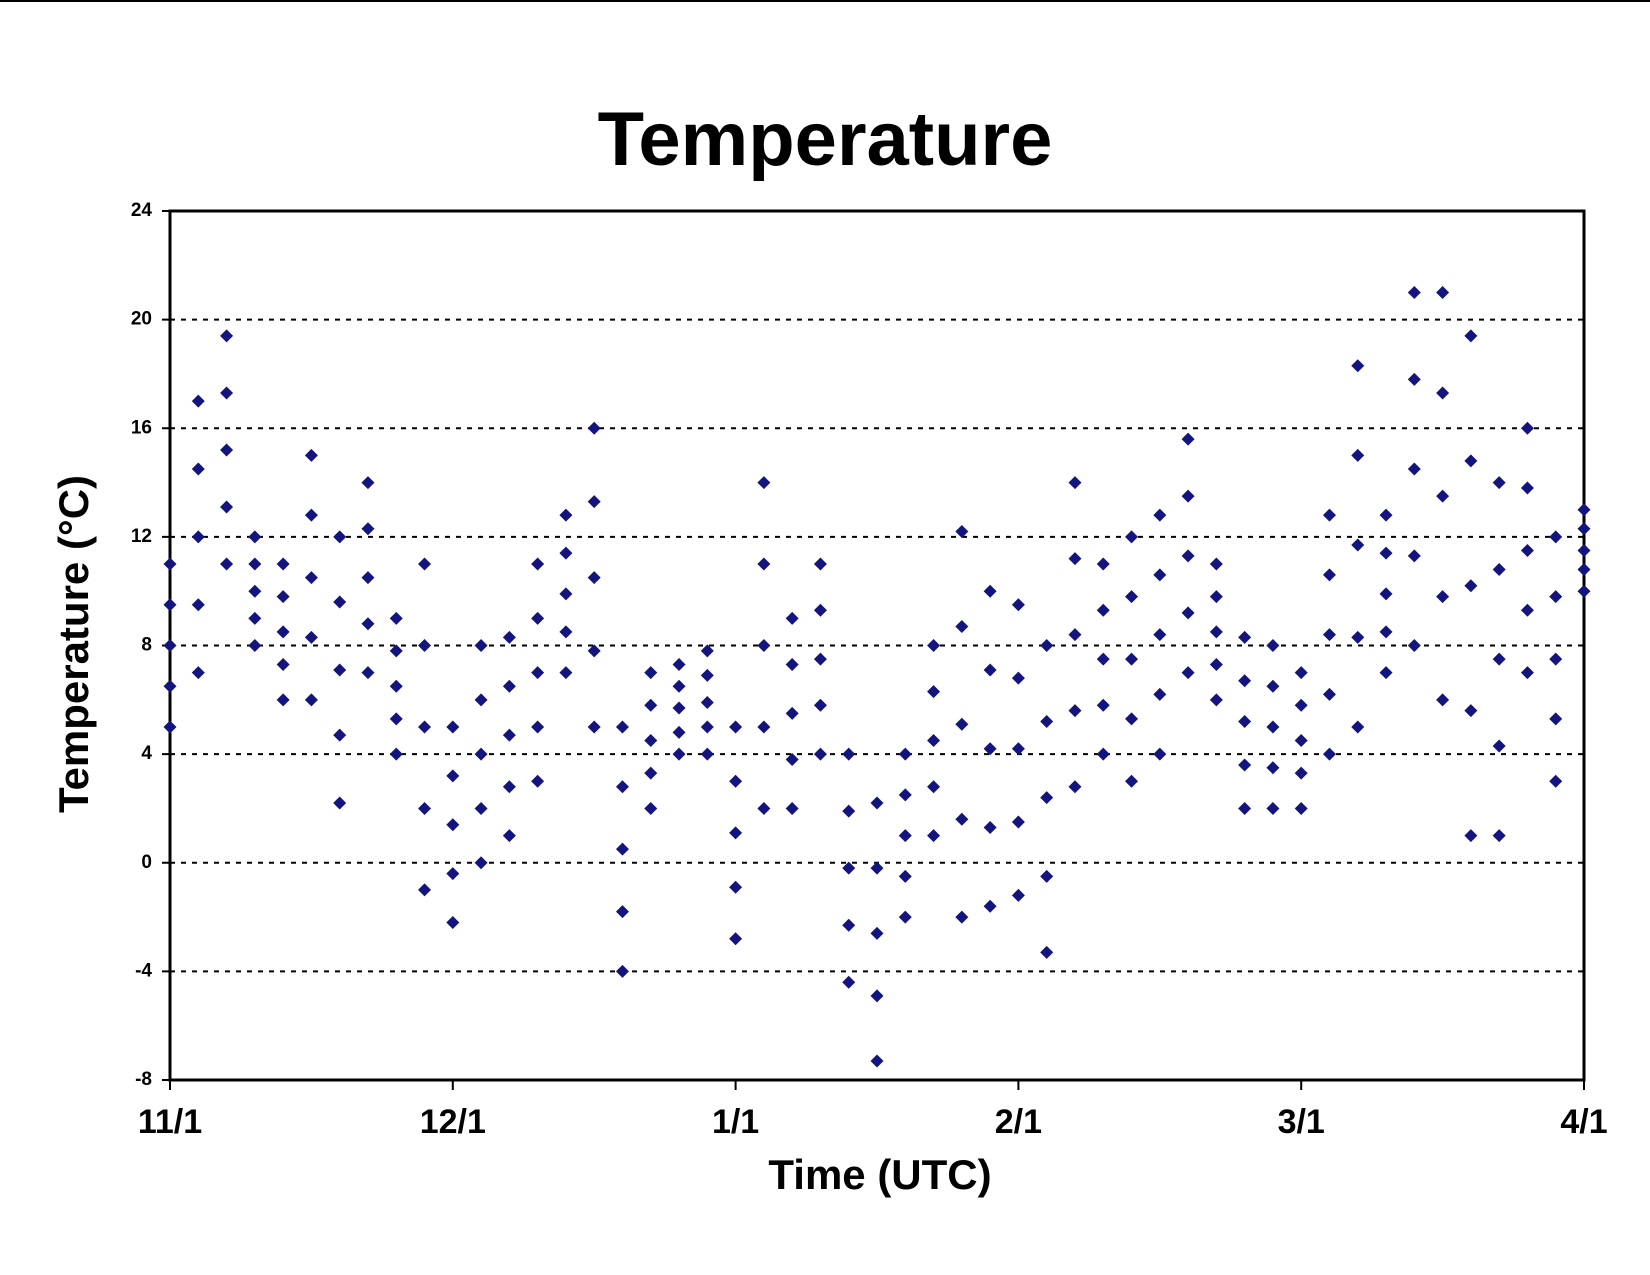 Image resolution: width=1650 pixels, height=1275 pixels. I want to click on y-tick-label: 4, so click(146, 753).